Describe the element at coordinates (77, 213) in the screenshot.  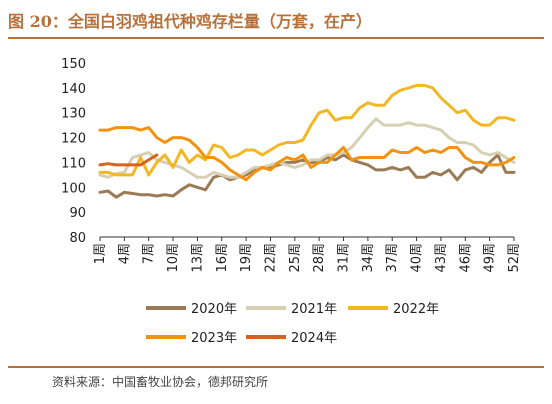
I see `y-tick-label: 90` at that location.